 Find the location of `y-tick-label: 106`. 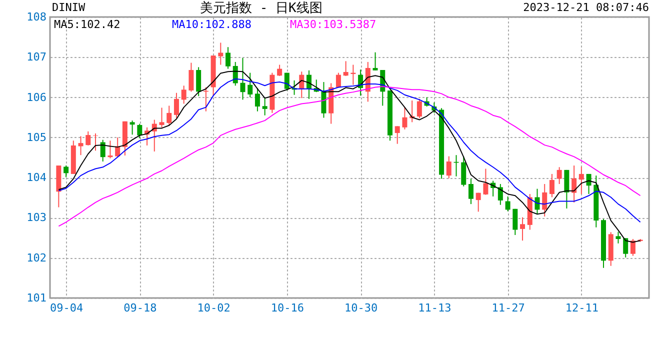

y-tick-label: 106 is located at coordinates (36, 97).